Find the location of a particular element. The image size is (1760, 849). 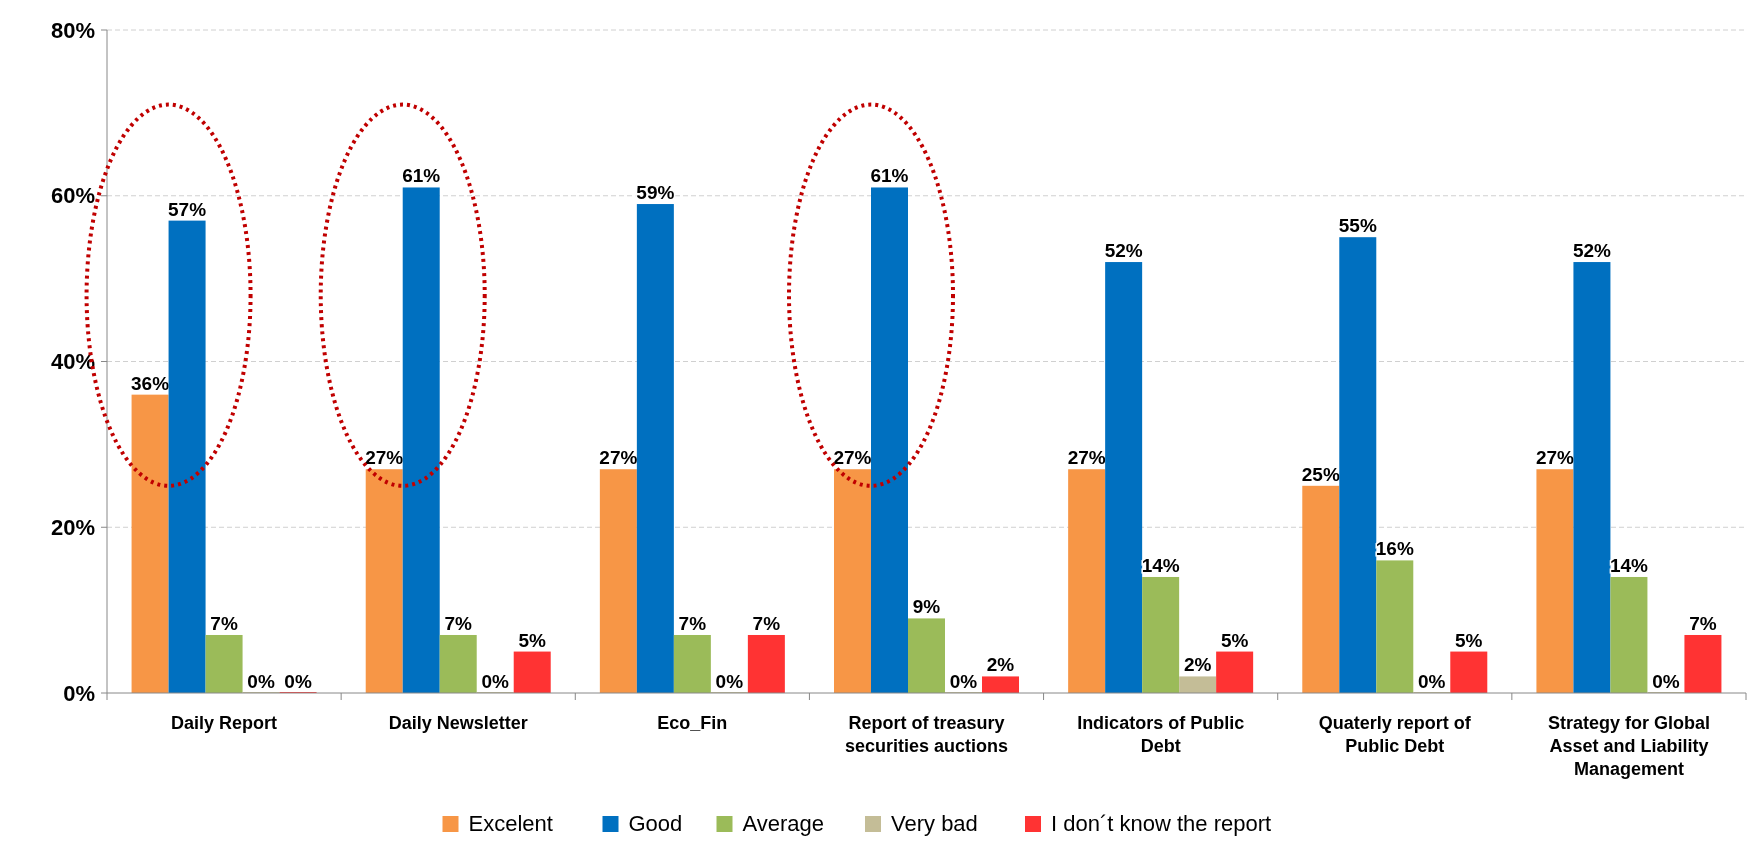

y-tick-label: 20% is located at coordinates (72, 527).